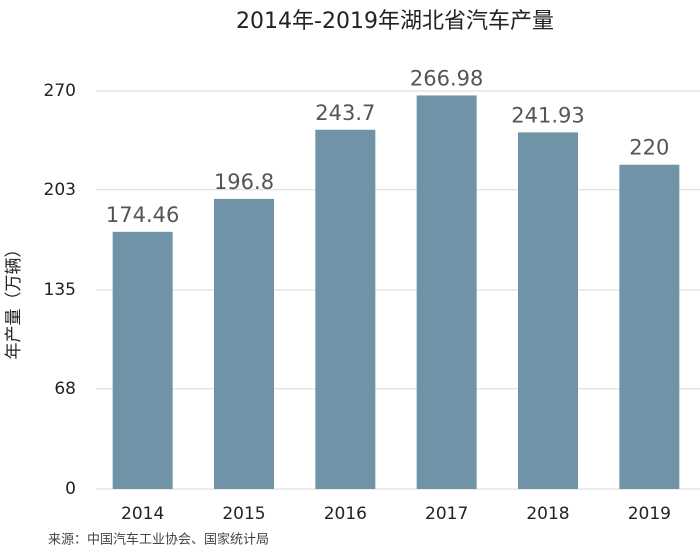  I want to click on x-tick-label: 2015, so click(243, 514).